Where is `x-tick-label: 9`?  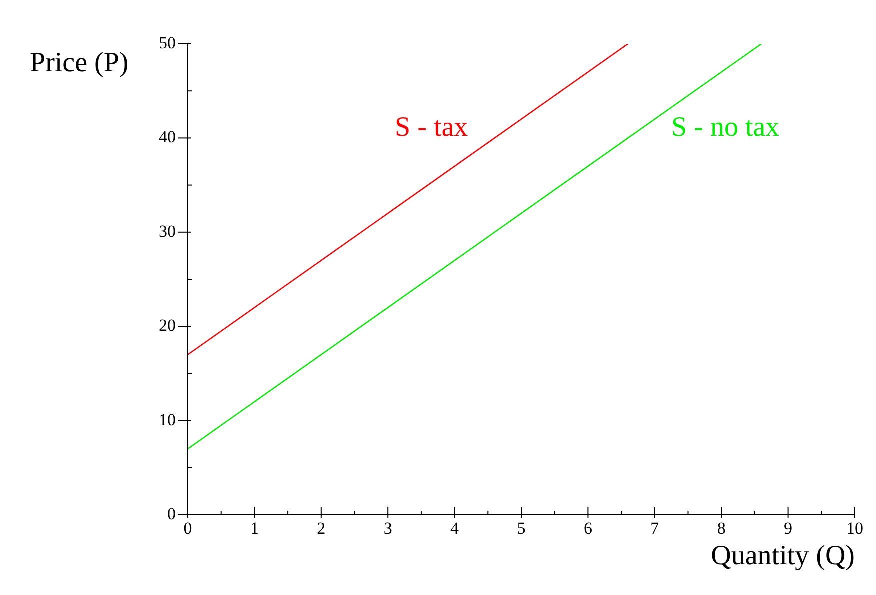
x-tick-label: 9 is located at coordinates (788, 528).